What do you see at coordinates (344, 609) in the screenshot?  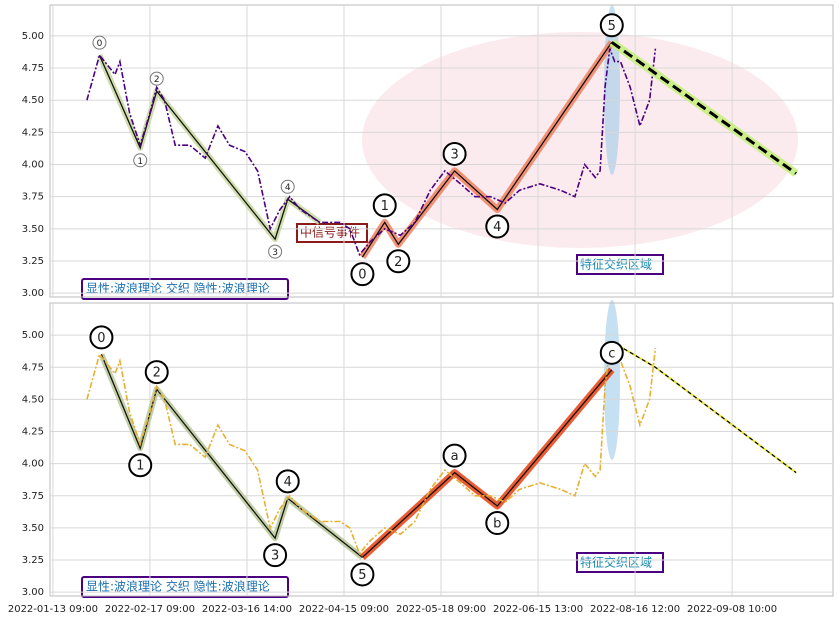 I see `x-tick-label: 2022-04-15 09:00` at bounding box center [344, 609].